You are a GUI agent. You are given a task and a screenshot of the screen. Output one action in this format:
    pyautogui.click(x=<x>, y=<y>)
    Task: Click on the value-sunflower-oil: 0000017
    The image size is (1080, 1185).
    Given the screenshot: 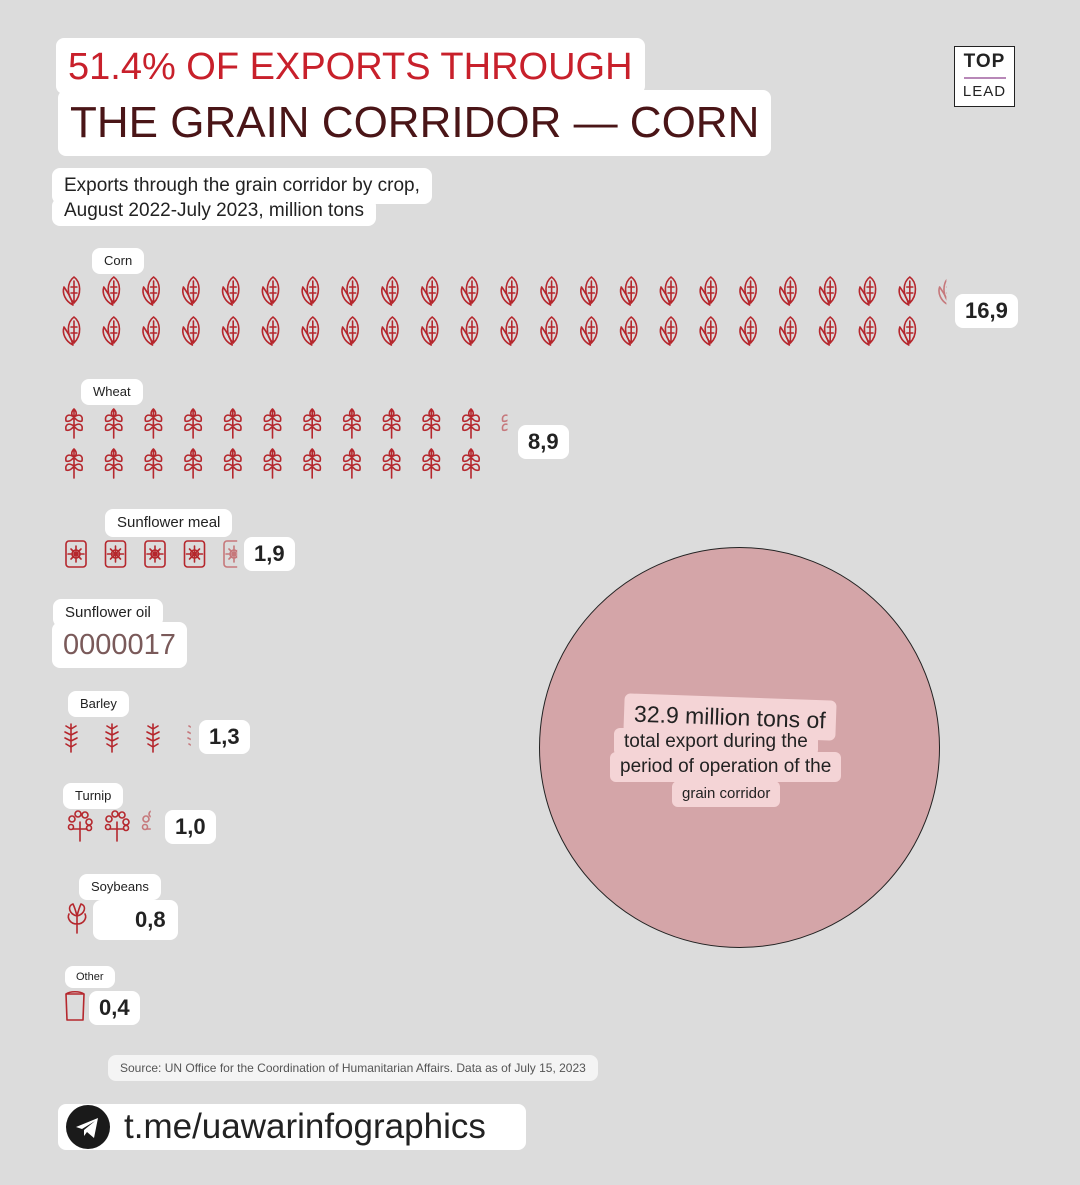 What is the action you would take?
    pyautogui.click(x=119, y=645)
    